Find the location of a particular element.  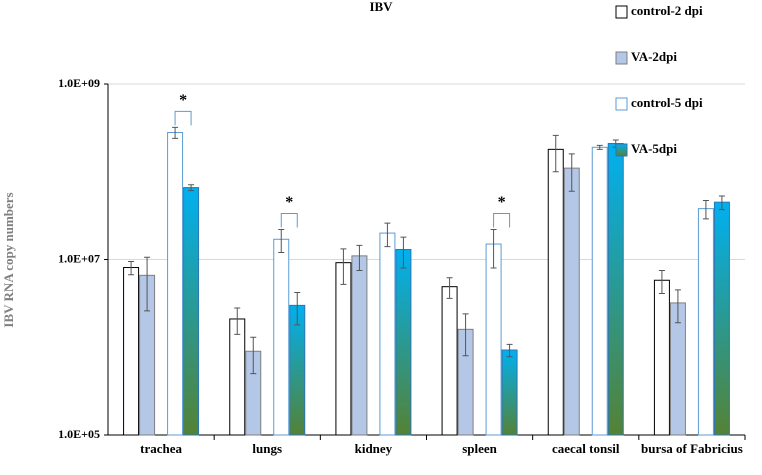

x-tick-label: spleen is located at coordinates (479, 448).